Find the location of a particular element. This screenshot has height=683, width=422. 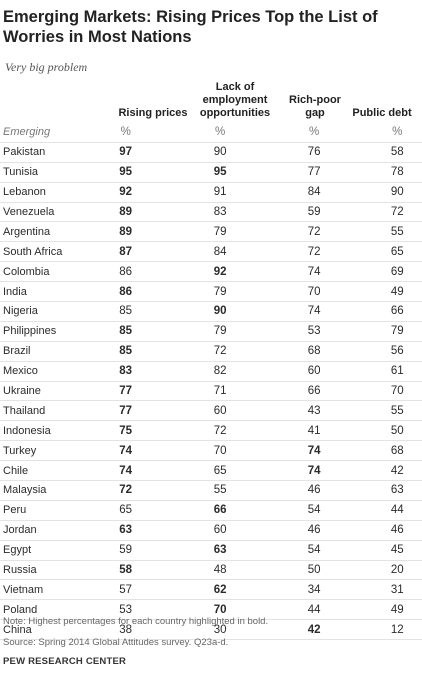

value-cell: 90 is located at coordinates (220, 152).